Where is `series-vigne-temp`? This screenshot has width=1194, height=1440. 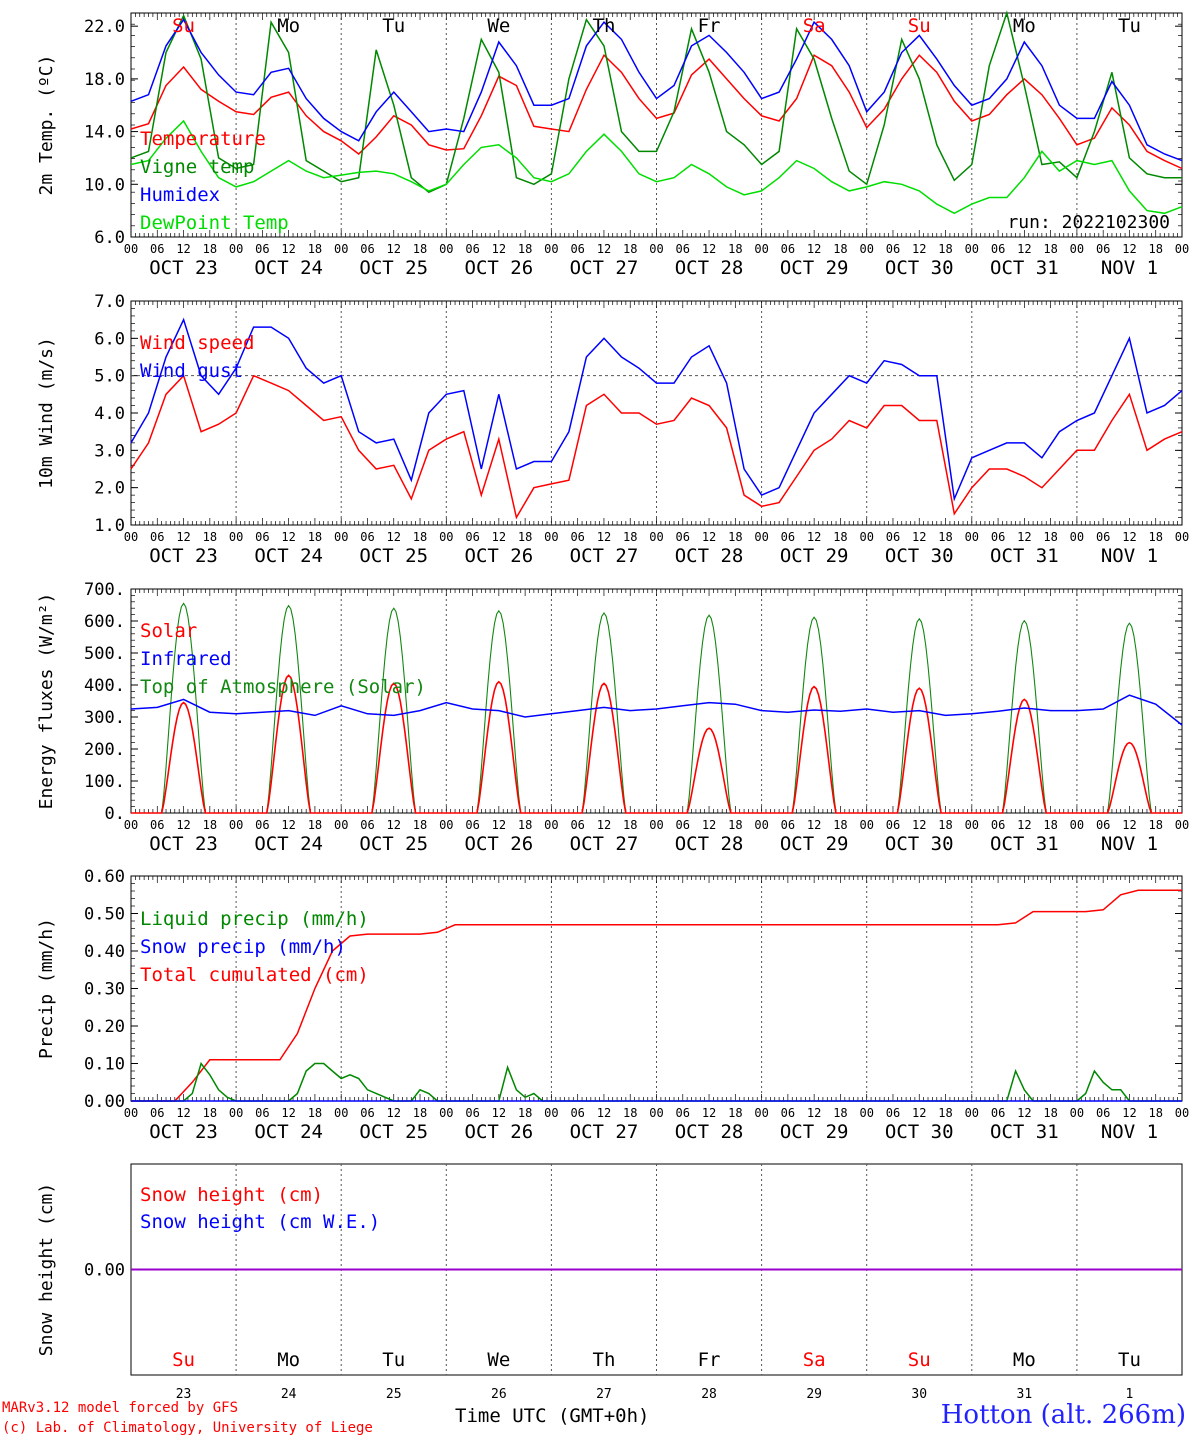 series-vigne-temp is located at coordinates (656, 102).